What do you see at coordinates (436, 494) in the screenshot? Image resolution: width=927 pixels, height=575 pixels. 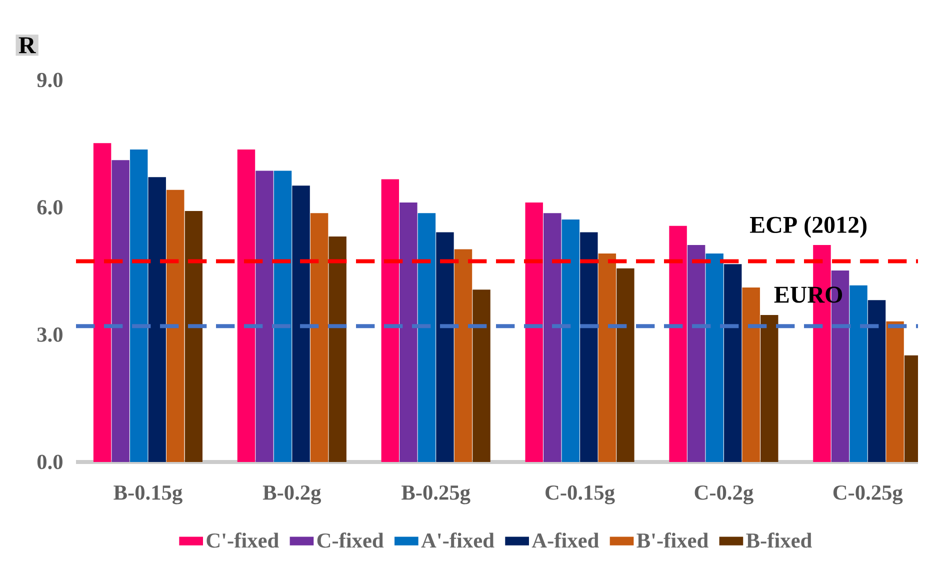 I see `x-tick-label: B-0.25g` at bounding box center [436, 494].